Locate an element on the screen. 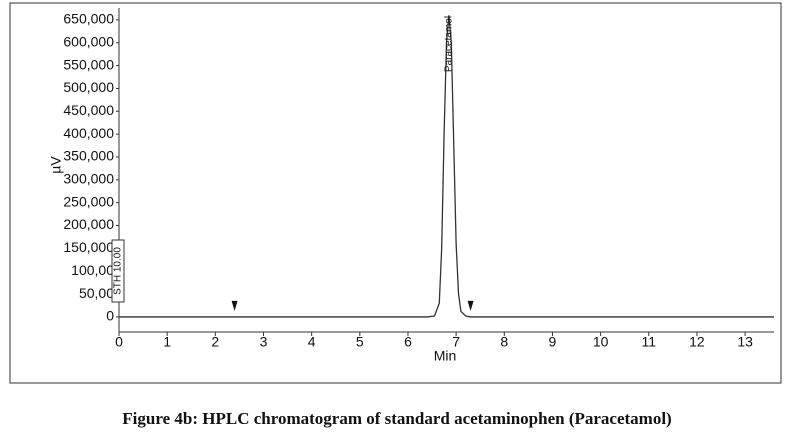  peak-label: Paracetamol is located at coordinates (449, 44).